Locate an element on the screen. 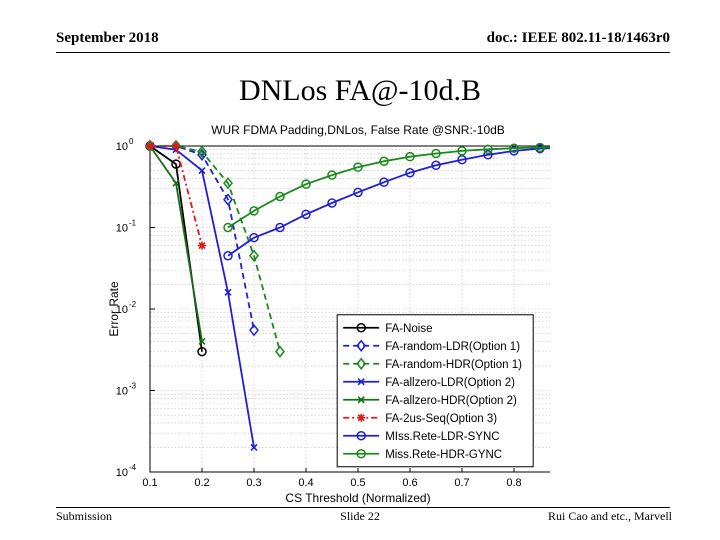  legend-item: FA-allzero-HDR(Option 2) is located at coordinates (430, 401).